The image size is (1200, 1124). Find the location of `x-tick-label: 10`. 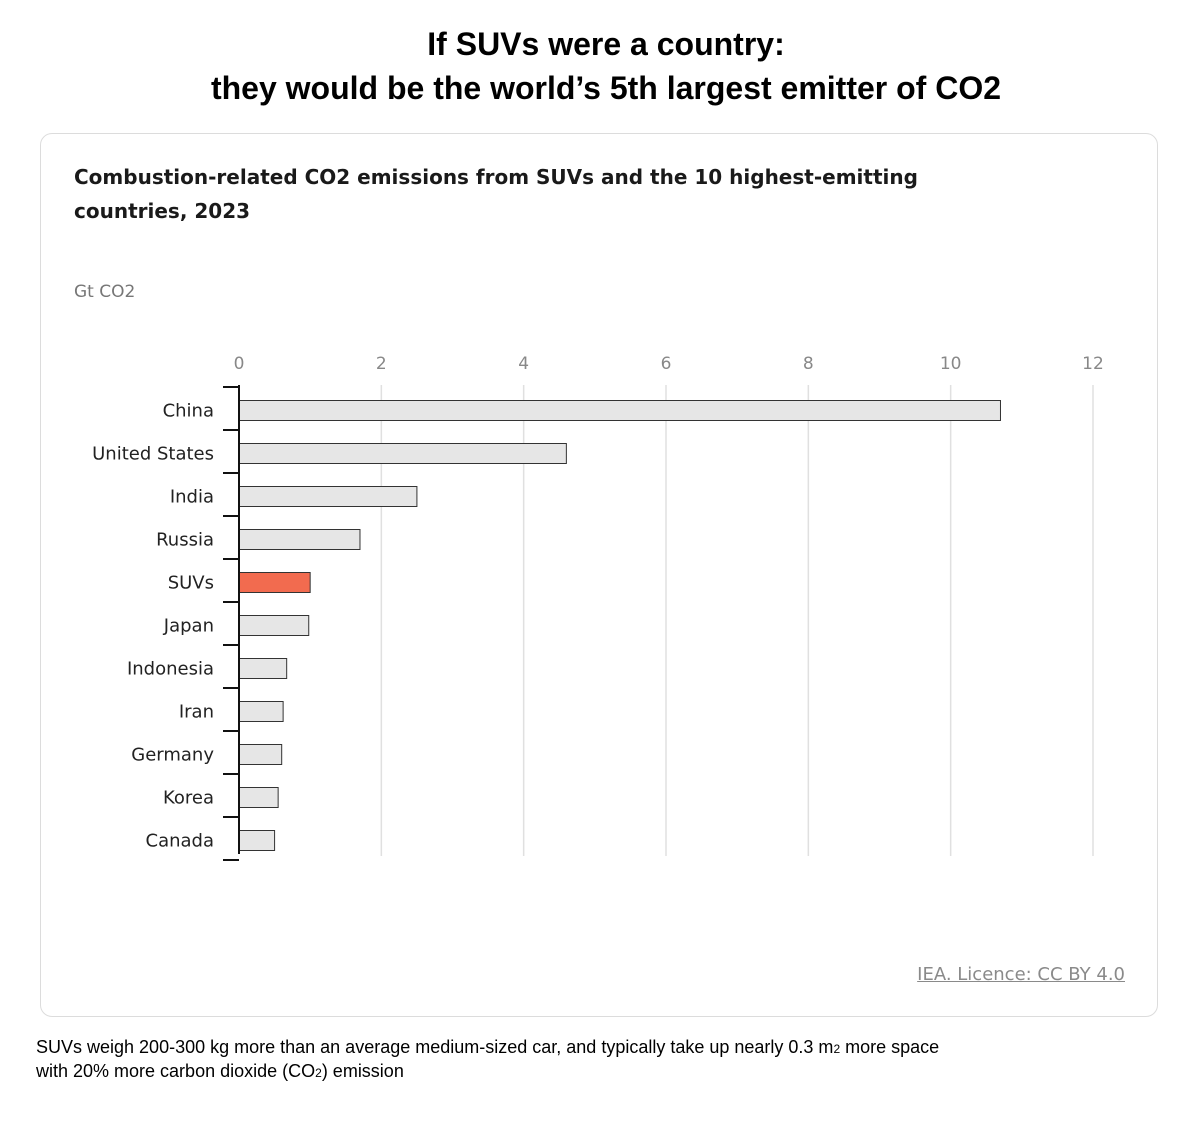

x-tick-label: 10 is located at coordinates (951, 364).